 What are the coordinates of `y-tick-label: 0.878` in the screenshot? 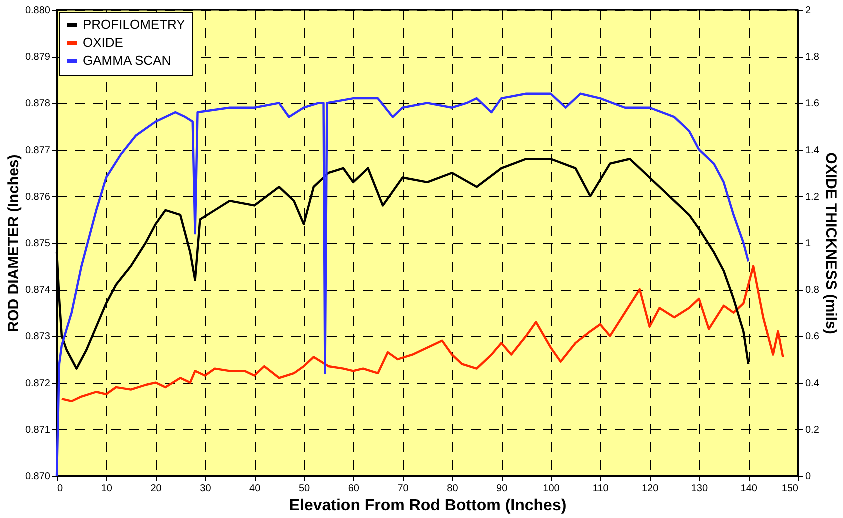 It's located at (38, 104).